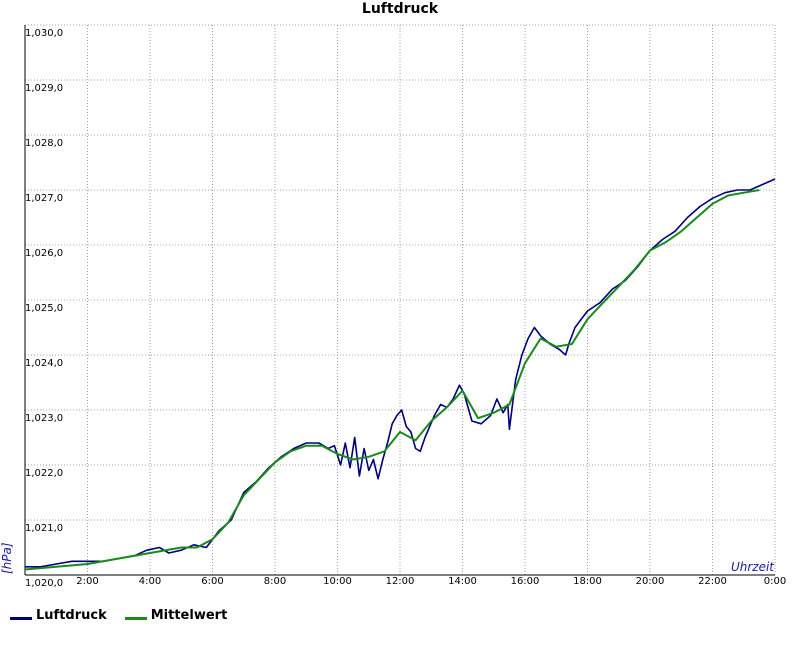 The height and width of the screenshot is (650, 800). I want to click on legend-swatch-mittelwert, so click(135, 618).